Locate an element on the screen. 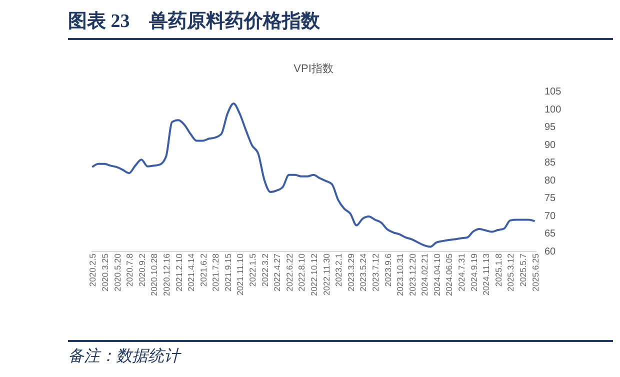 Image resolution: width=620 pixels, height=377 pixels. x-tick-label: 2023.12.20 is located at coordinates (412, 274).